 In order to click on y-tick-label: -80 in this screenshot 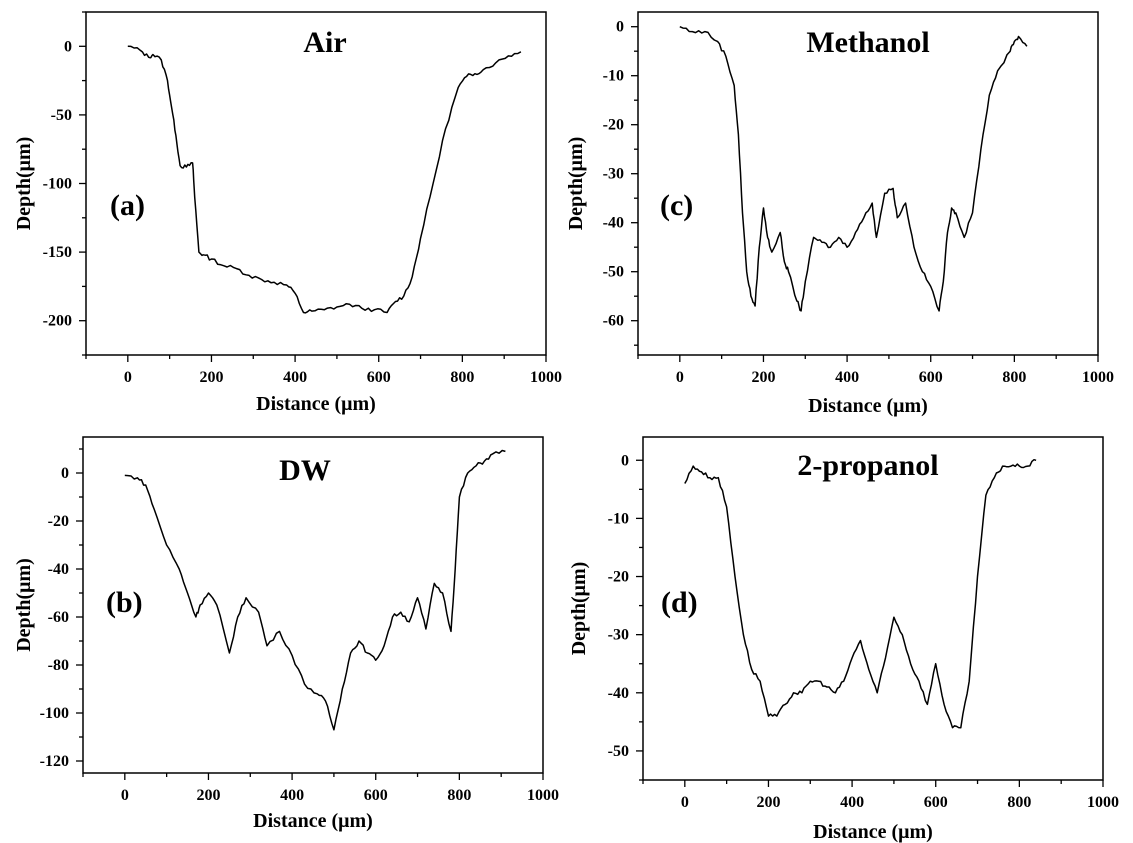, I will do `click(58, 665)`.